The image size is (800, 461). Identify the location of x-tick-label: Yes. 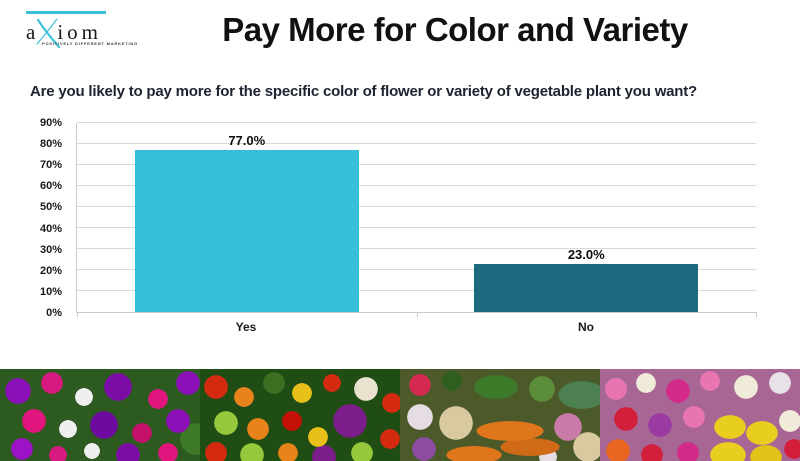
(246, 326).